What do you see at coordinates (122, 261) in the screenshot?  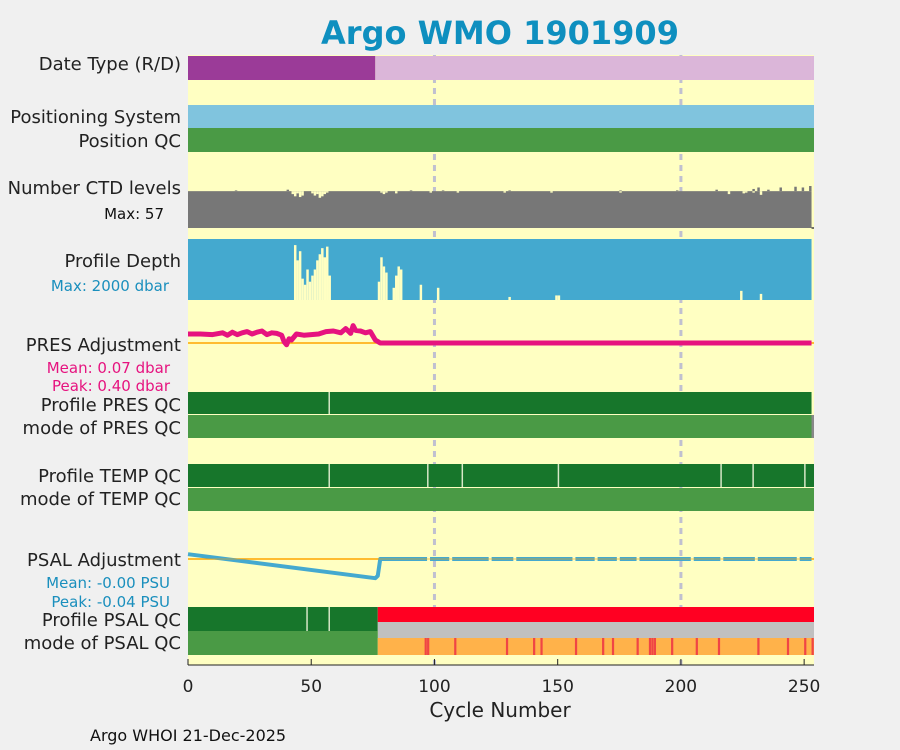 I see `label-profile-depth: Profile Depth` at bounding box center [122, 261].